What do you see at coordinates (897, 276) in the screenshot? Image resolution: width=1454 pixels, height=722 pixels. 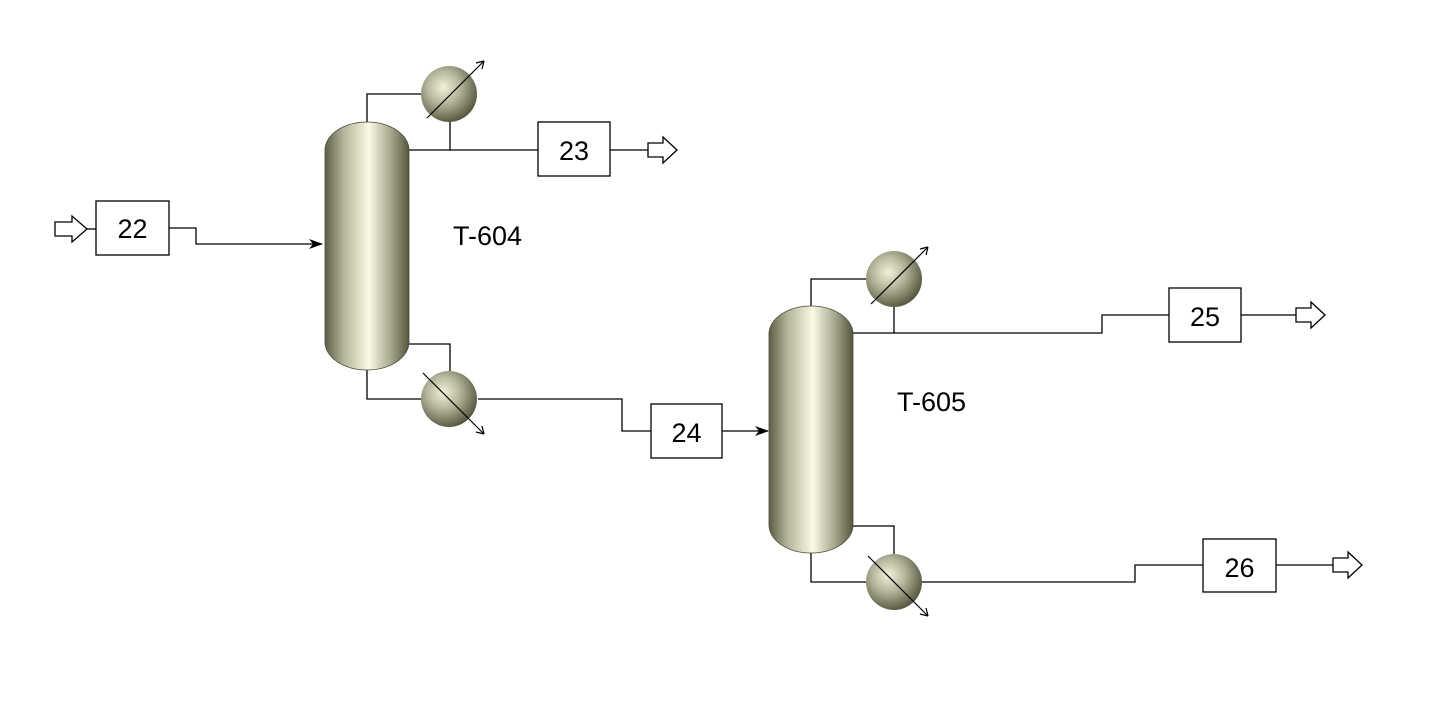 I see `t605-condenser-icon` at bounding box center [897, 276].